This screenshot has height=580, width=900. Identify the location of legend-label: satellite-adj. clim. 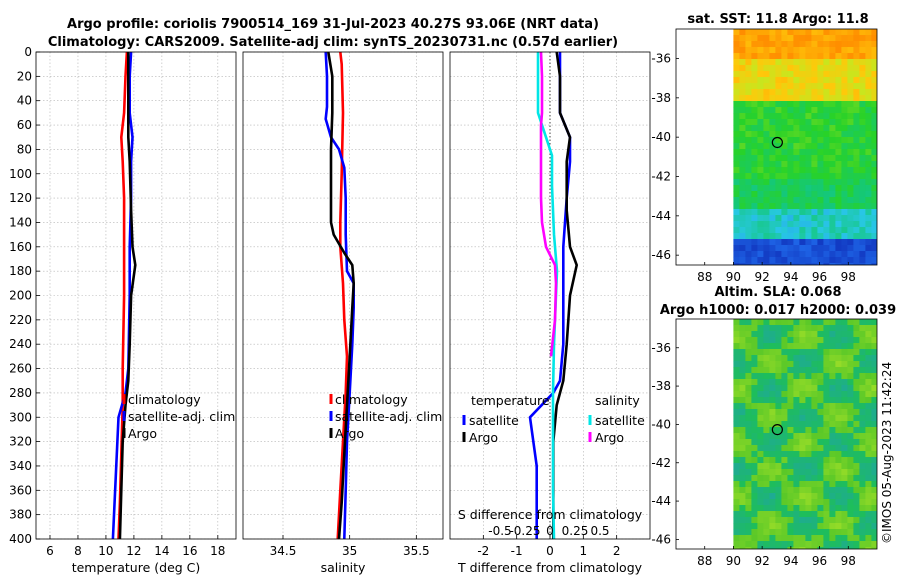
(181, 416).